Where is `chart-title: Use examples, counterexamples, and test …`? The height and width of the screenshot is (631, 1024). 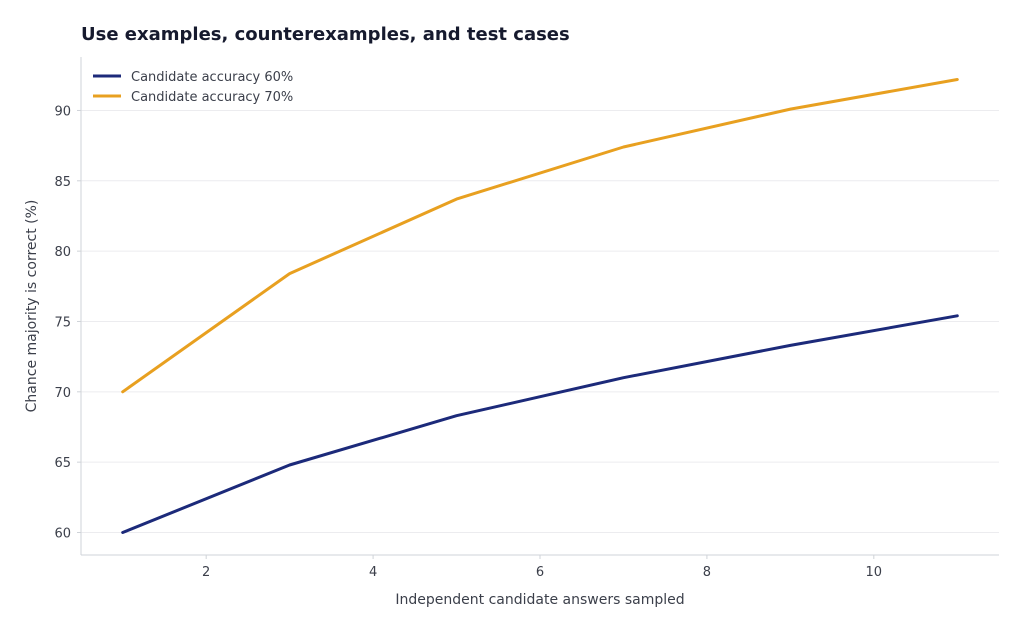
chart-title: Use examples, counterexamples, and test … is located at coordinates (325, 34).